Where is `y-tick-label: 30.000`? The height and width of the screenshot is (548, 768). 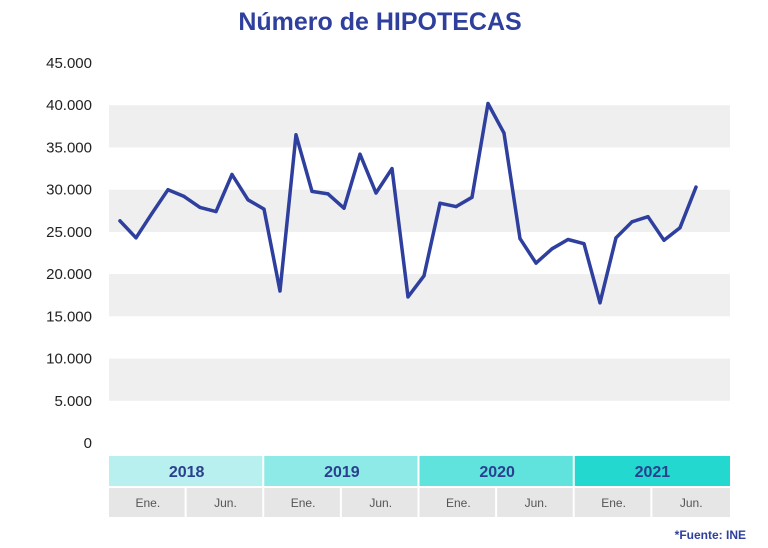 y-tick-label: 30.000 is located at coordinates (69, 190).